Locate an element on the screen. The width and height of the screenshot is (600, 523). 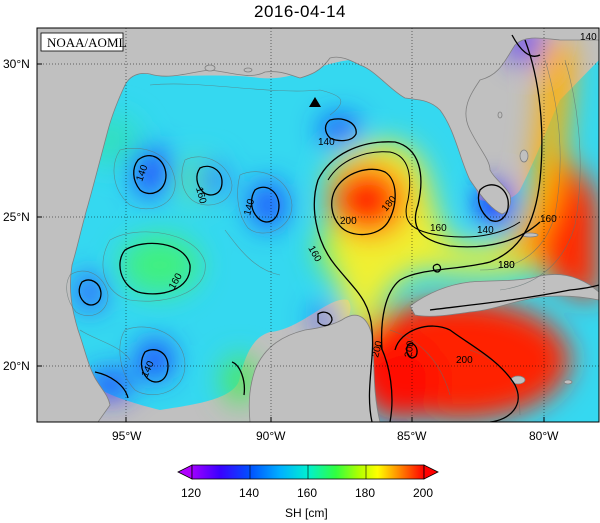
colorbar-tick: 180 is located at coordinates (365, 493).